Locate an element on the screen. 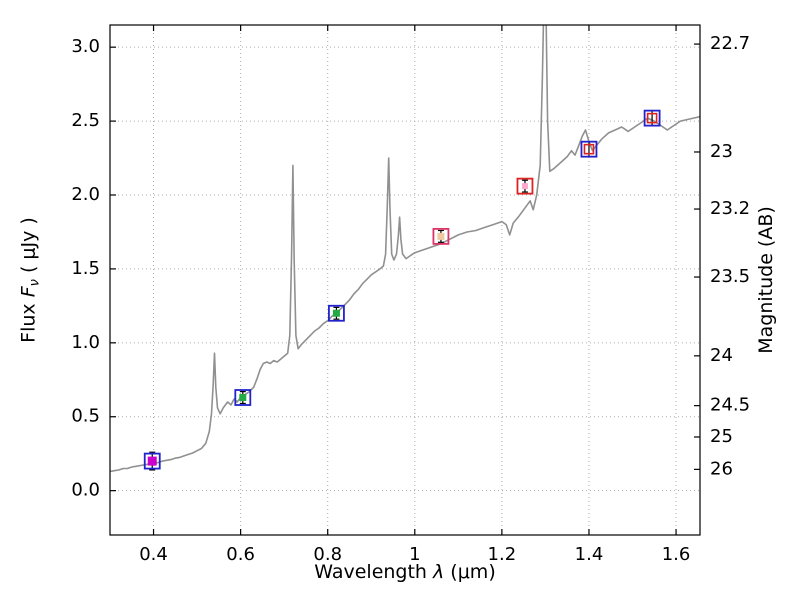 The width and height of the screenshot is (800, 600). x-axis-label-symbol: λ is located at coordinates (439, 572).